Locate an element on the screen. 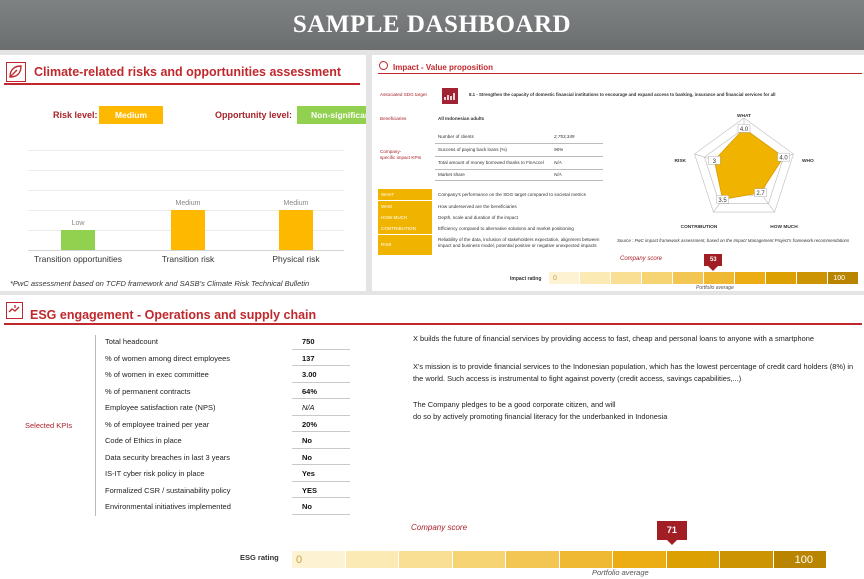 The image size is (864, 579). dashboard-title: SAMPLE DASHBOARD is located at coordinates (432, 24).